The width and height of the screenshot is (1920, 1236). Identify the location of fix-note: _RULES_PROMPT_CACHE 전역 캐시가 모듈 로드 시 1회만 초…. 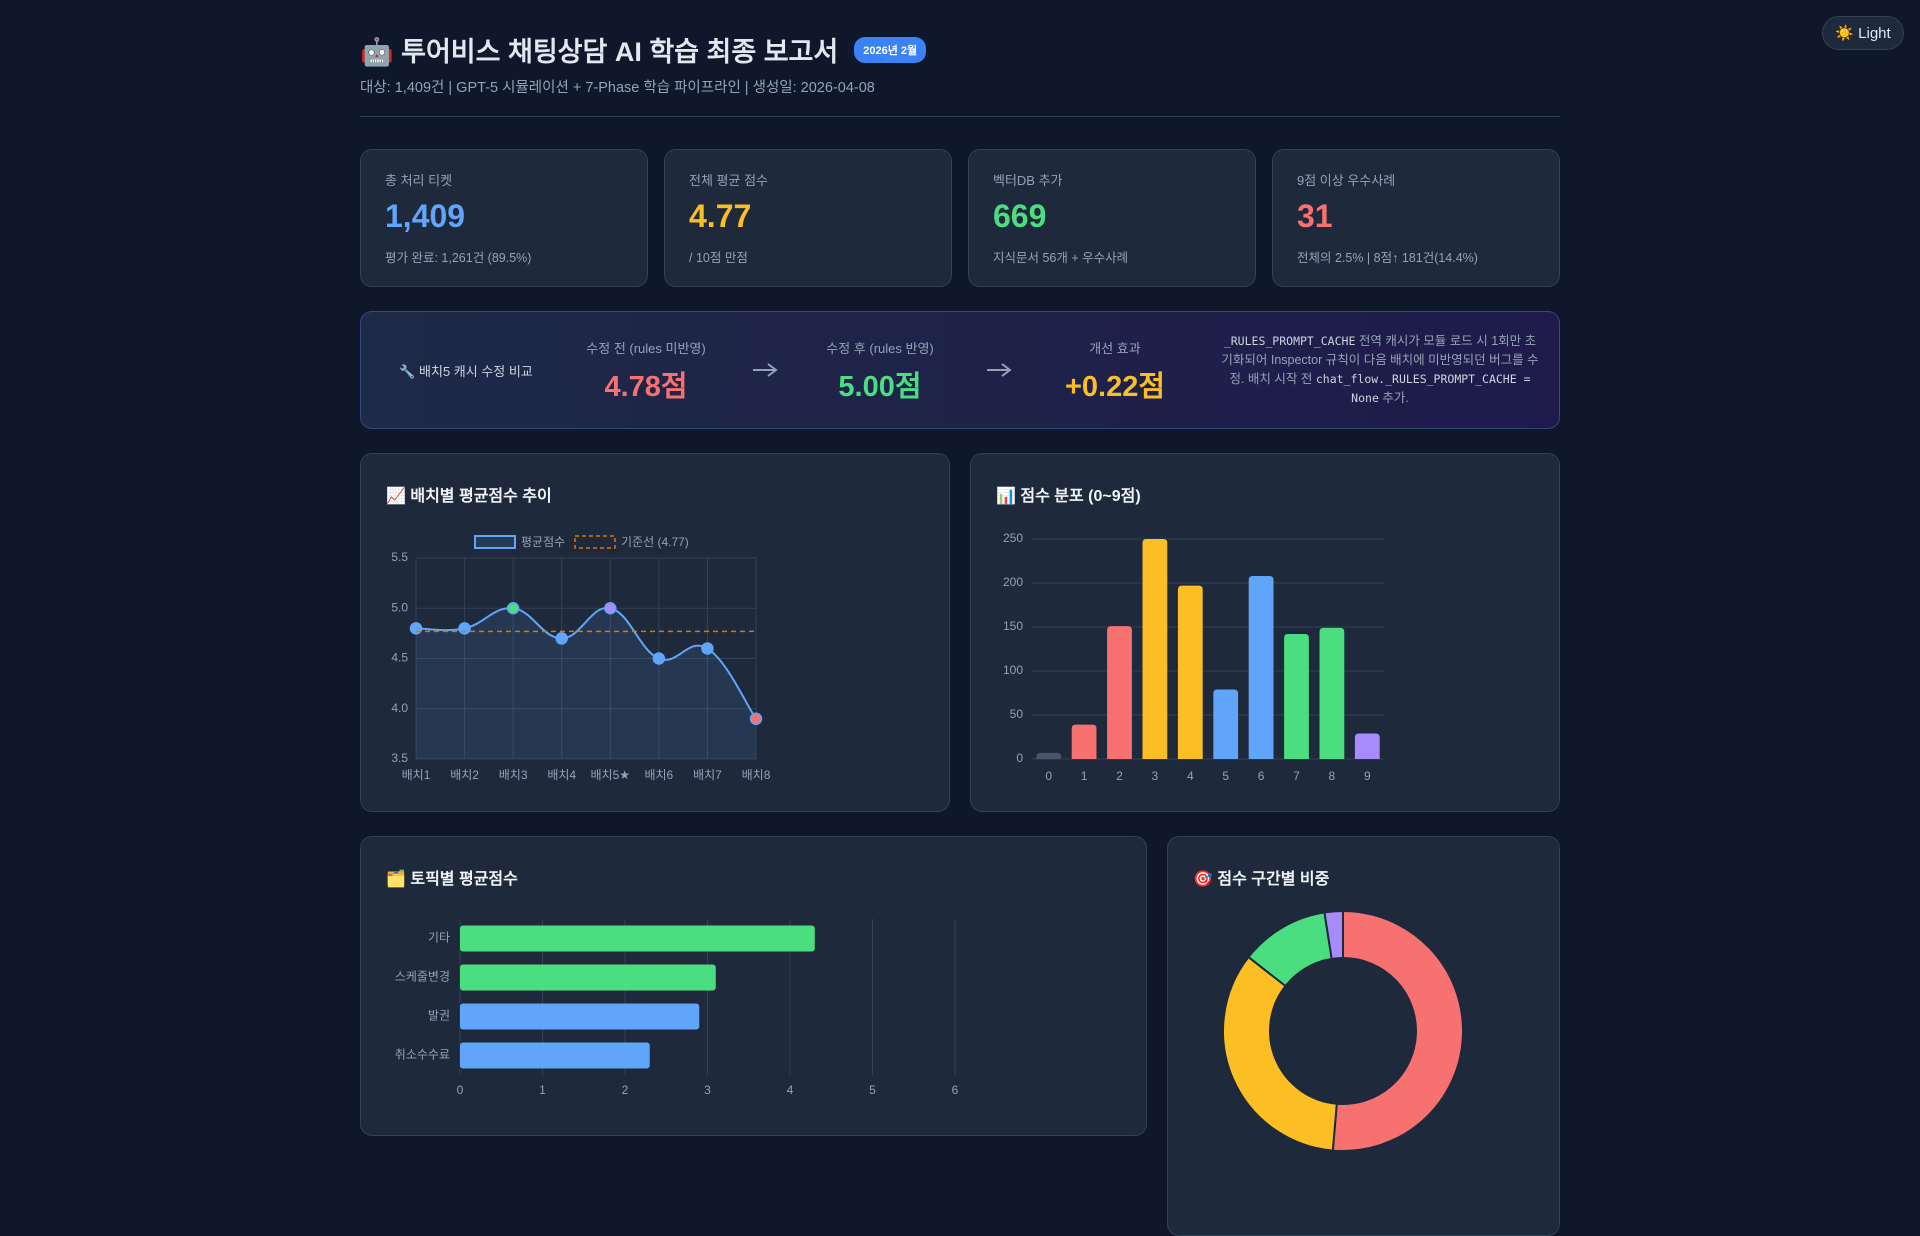
(1380, 370).